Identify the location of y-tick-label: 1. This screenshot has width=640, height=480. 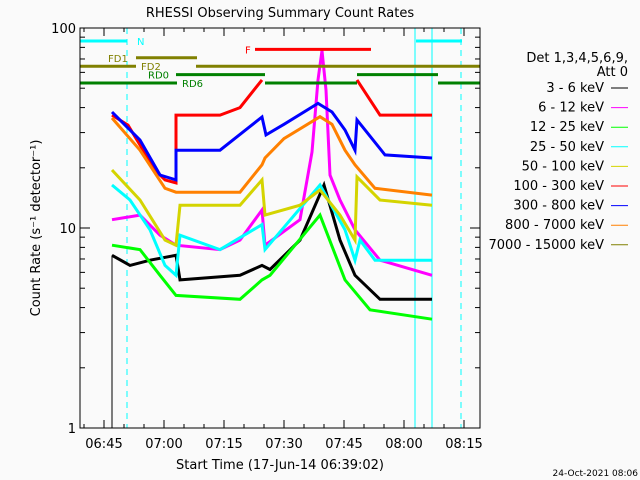
(72, 429).